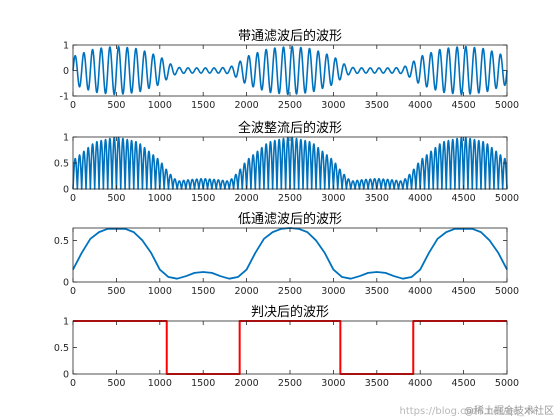  What do you see at coordinates (509, 411) in the screenshot?
I see `attribution-text: @稀土掘金技术社区` at bounding box center [509, 411].